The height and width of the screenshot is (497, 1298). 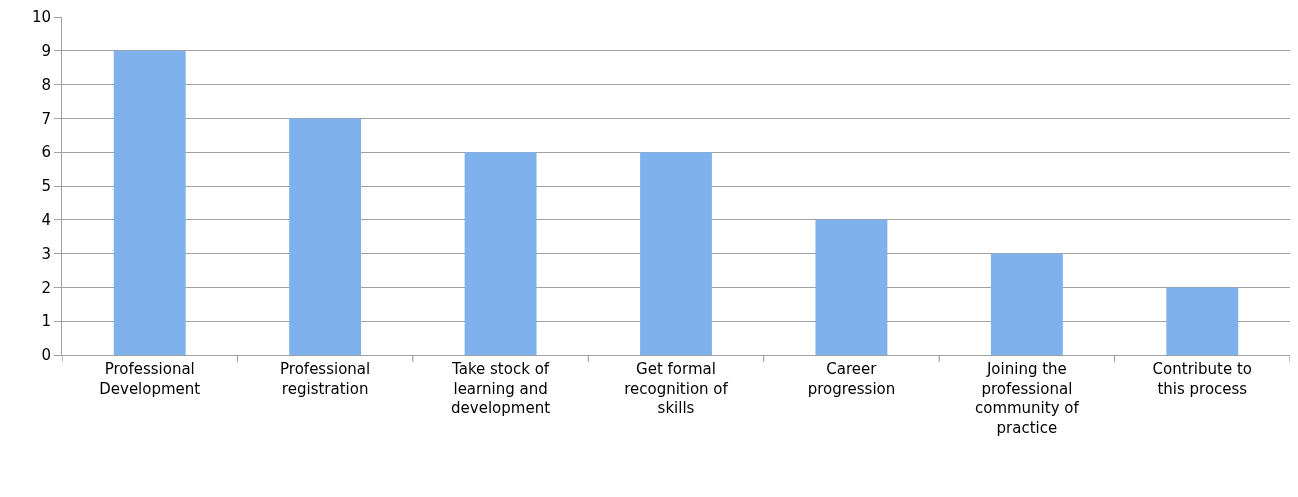 I want to click on x-tick-label: Get formal recognition of skills, so click(x=676, y=389).